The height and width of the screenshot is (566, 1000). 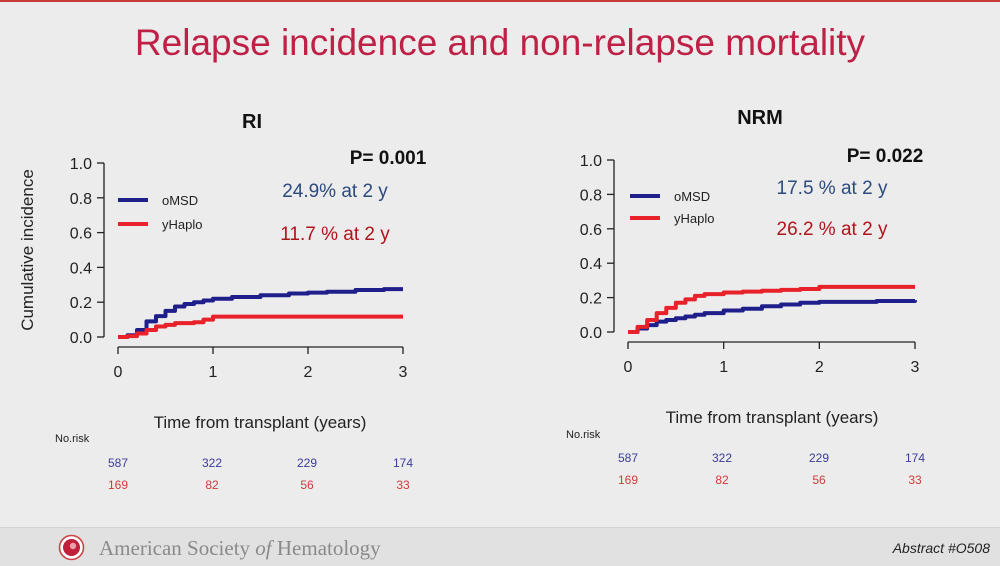 I want to click on chart-title: RI, so click(x=252, y=122).